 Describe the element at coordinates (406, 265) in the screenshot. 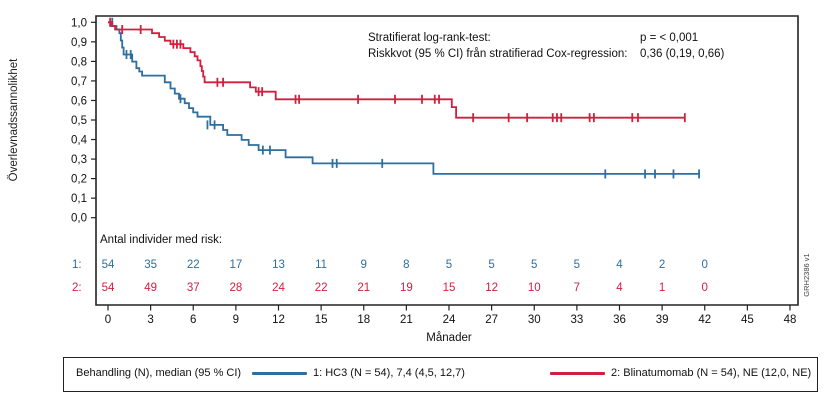

I see `risk-count: 8` at that location.